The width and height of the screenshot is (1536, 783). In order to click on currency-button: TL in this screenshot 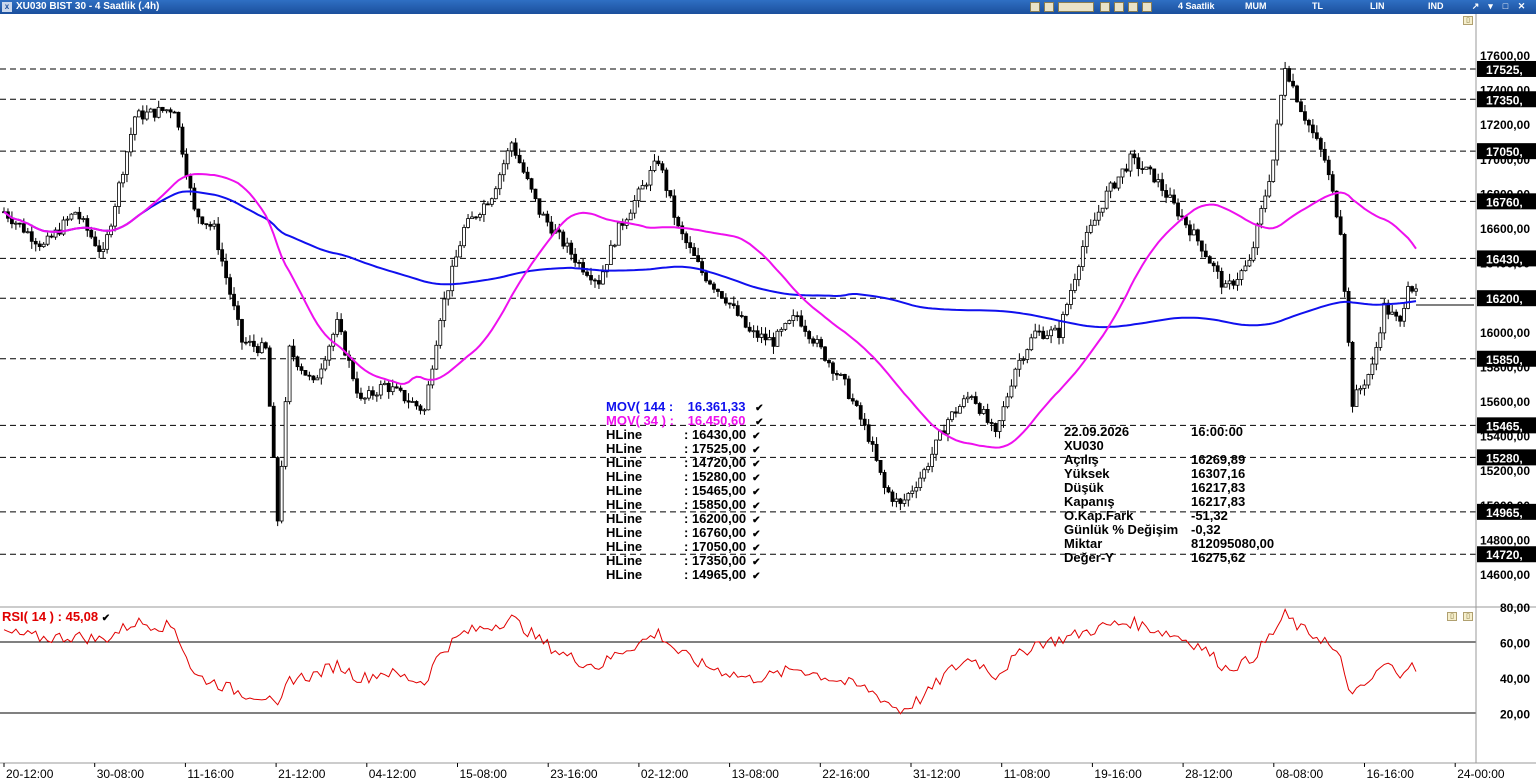, I will do `click(1317, 6)`.